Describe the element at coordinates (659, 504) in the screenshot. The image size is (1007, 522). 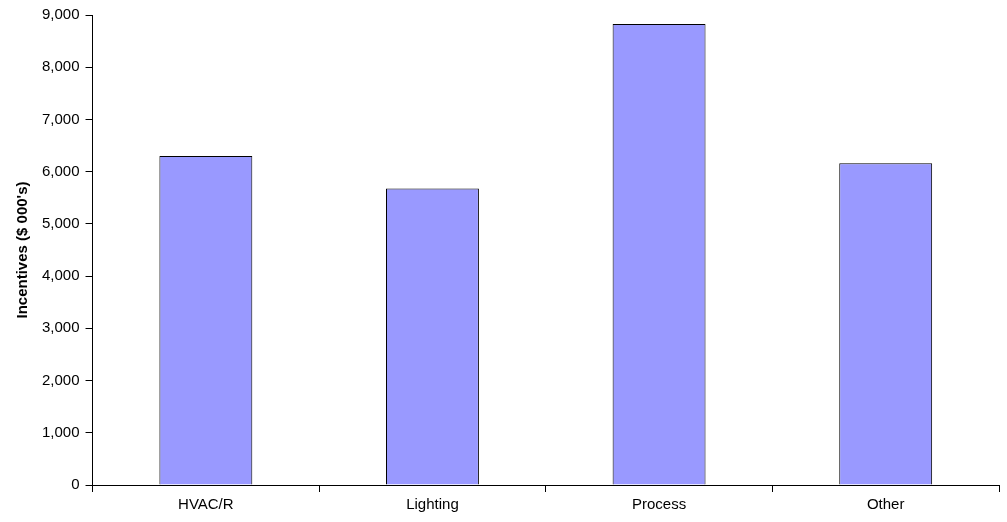
I see `x-tick-label: Process` at that location.